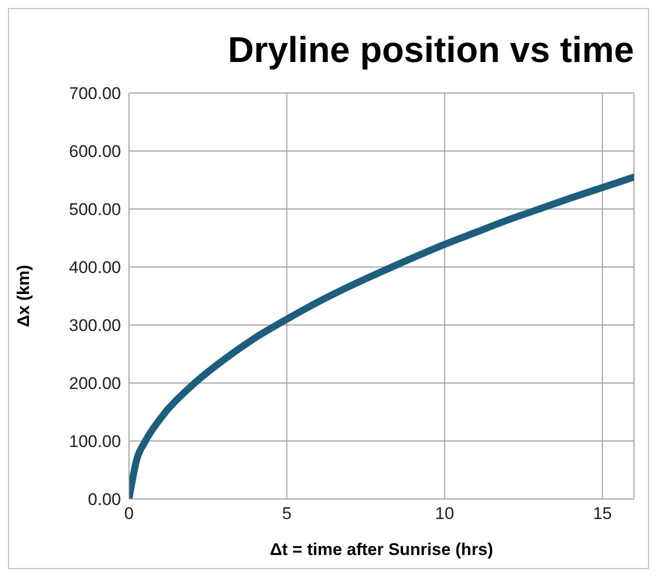 This screenshot has width=657, height=577. What do you see at coordinates (95, 210) in the screenshot?
I see `y-tick-label: 500.00` at bounding box center [95, 210].